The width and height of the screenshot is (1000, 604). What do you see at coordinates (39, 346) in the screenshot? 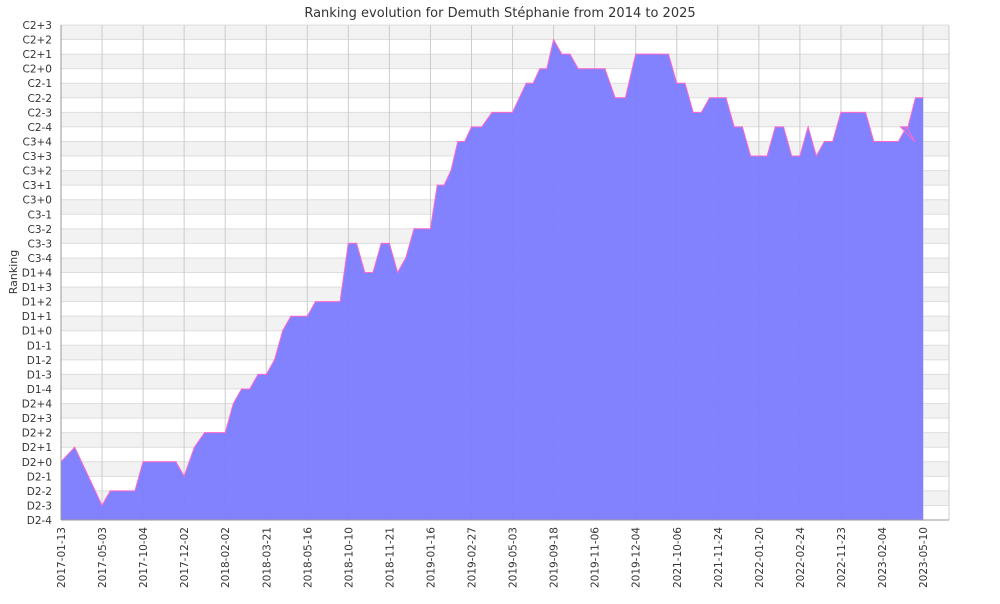
I see `y-tick-label: D1-1` at bounding box center [39, 346].